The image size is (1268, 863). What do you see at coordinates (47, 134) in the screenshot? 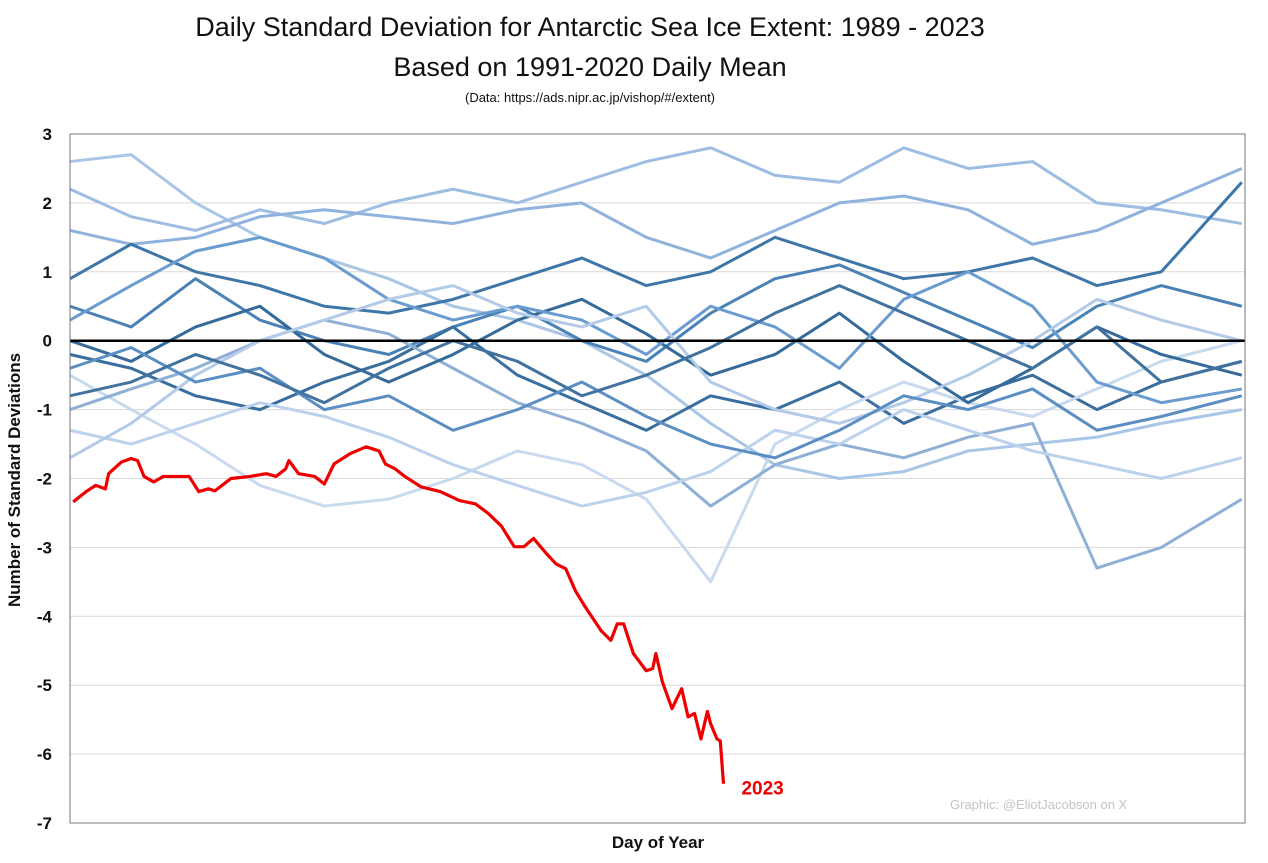
I see `y-tick-label: 3` at bounding box center [47, 134].